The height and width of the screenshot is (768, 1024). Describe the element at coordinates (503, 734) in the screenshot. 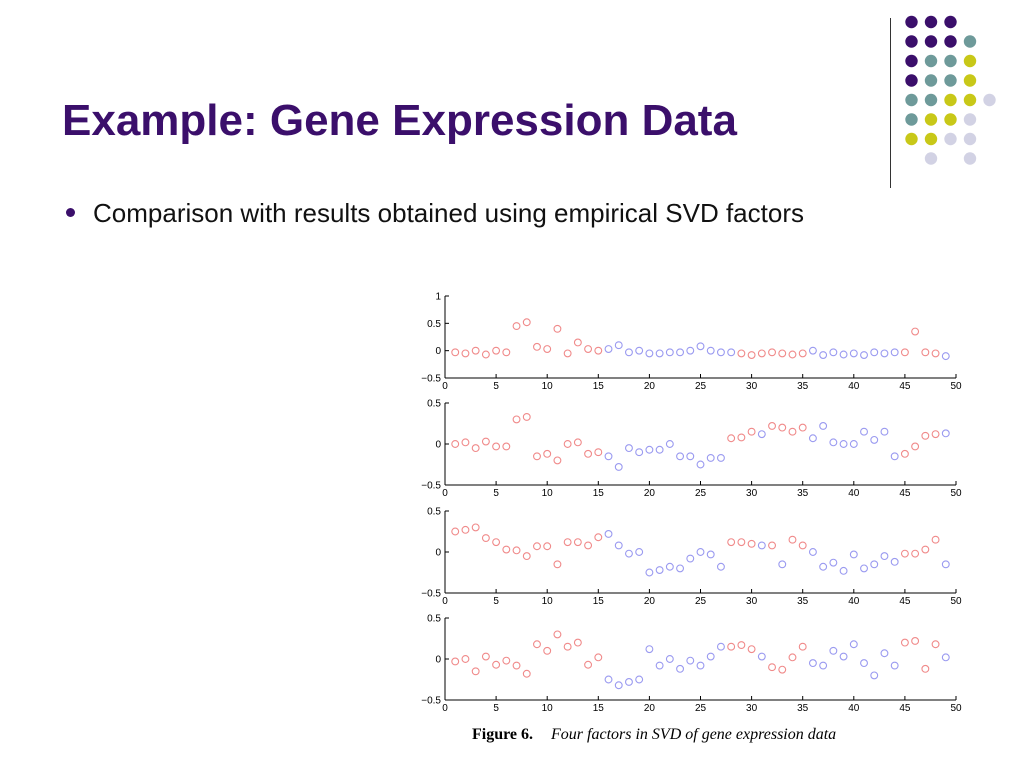

I see `figure-caption-label: Figure 6.` at that location.